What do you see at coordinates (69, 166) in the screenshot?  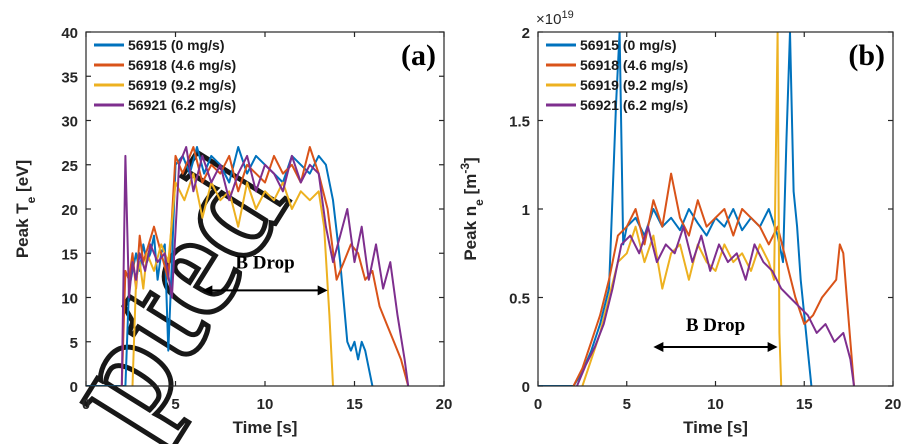 I see `y-tick-label: 25` at bounding box center [69, 166].